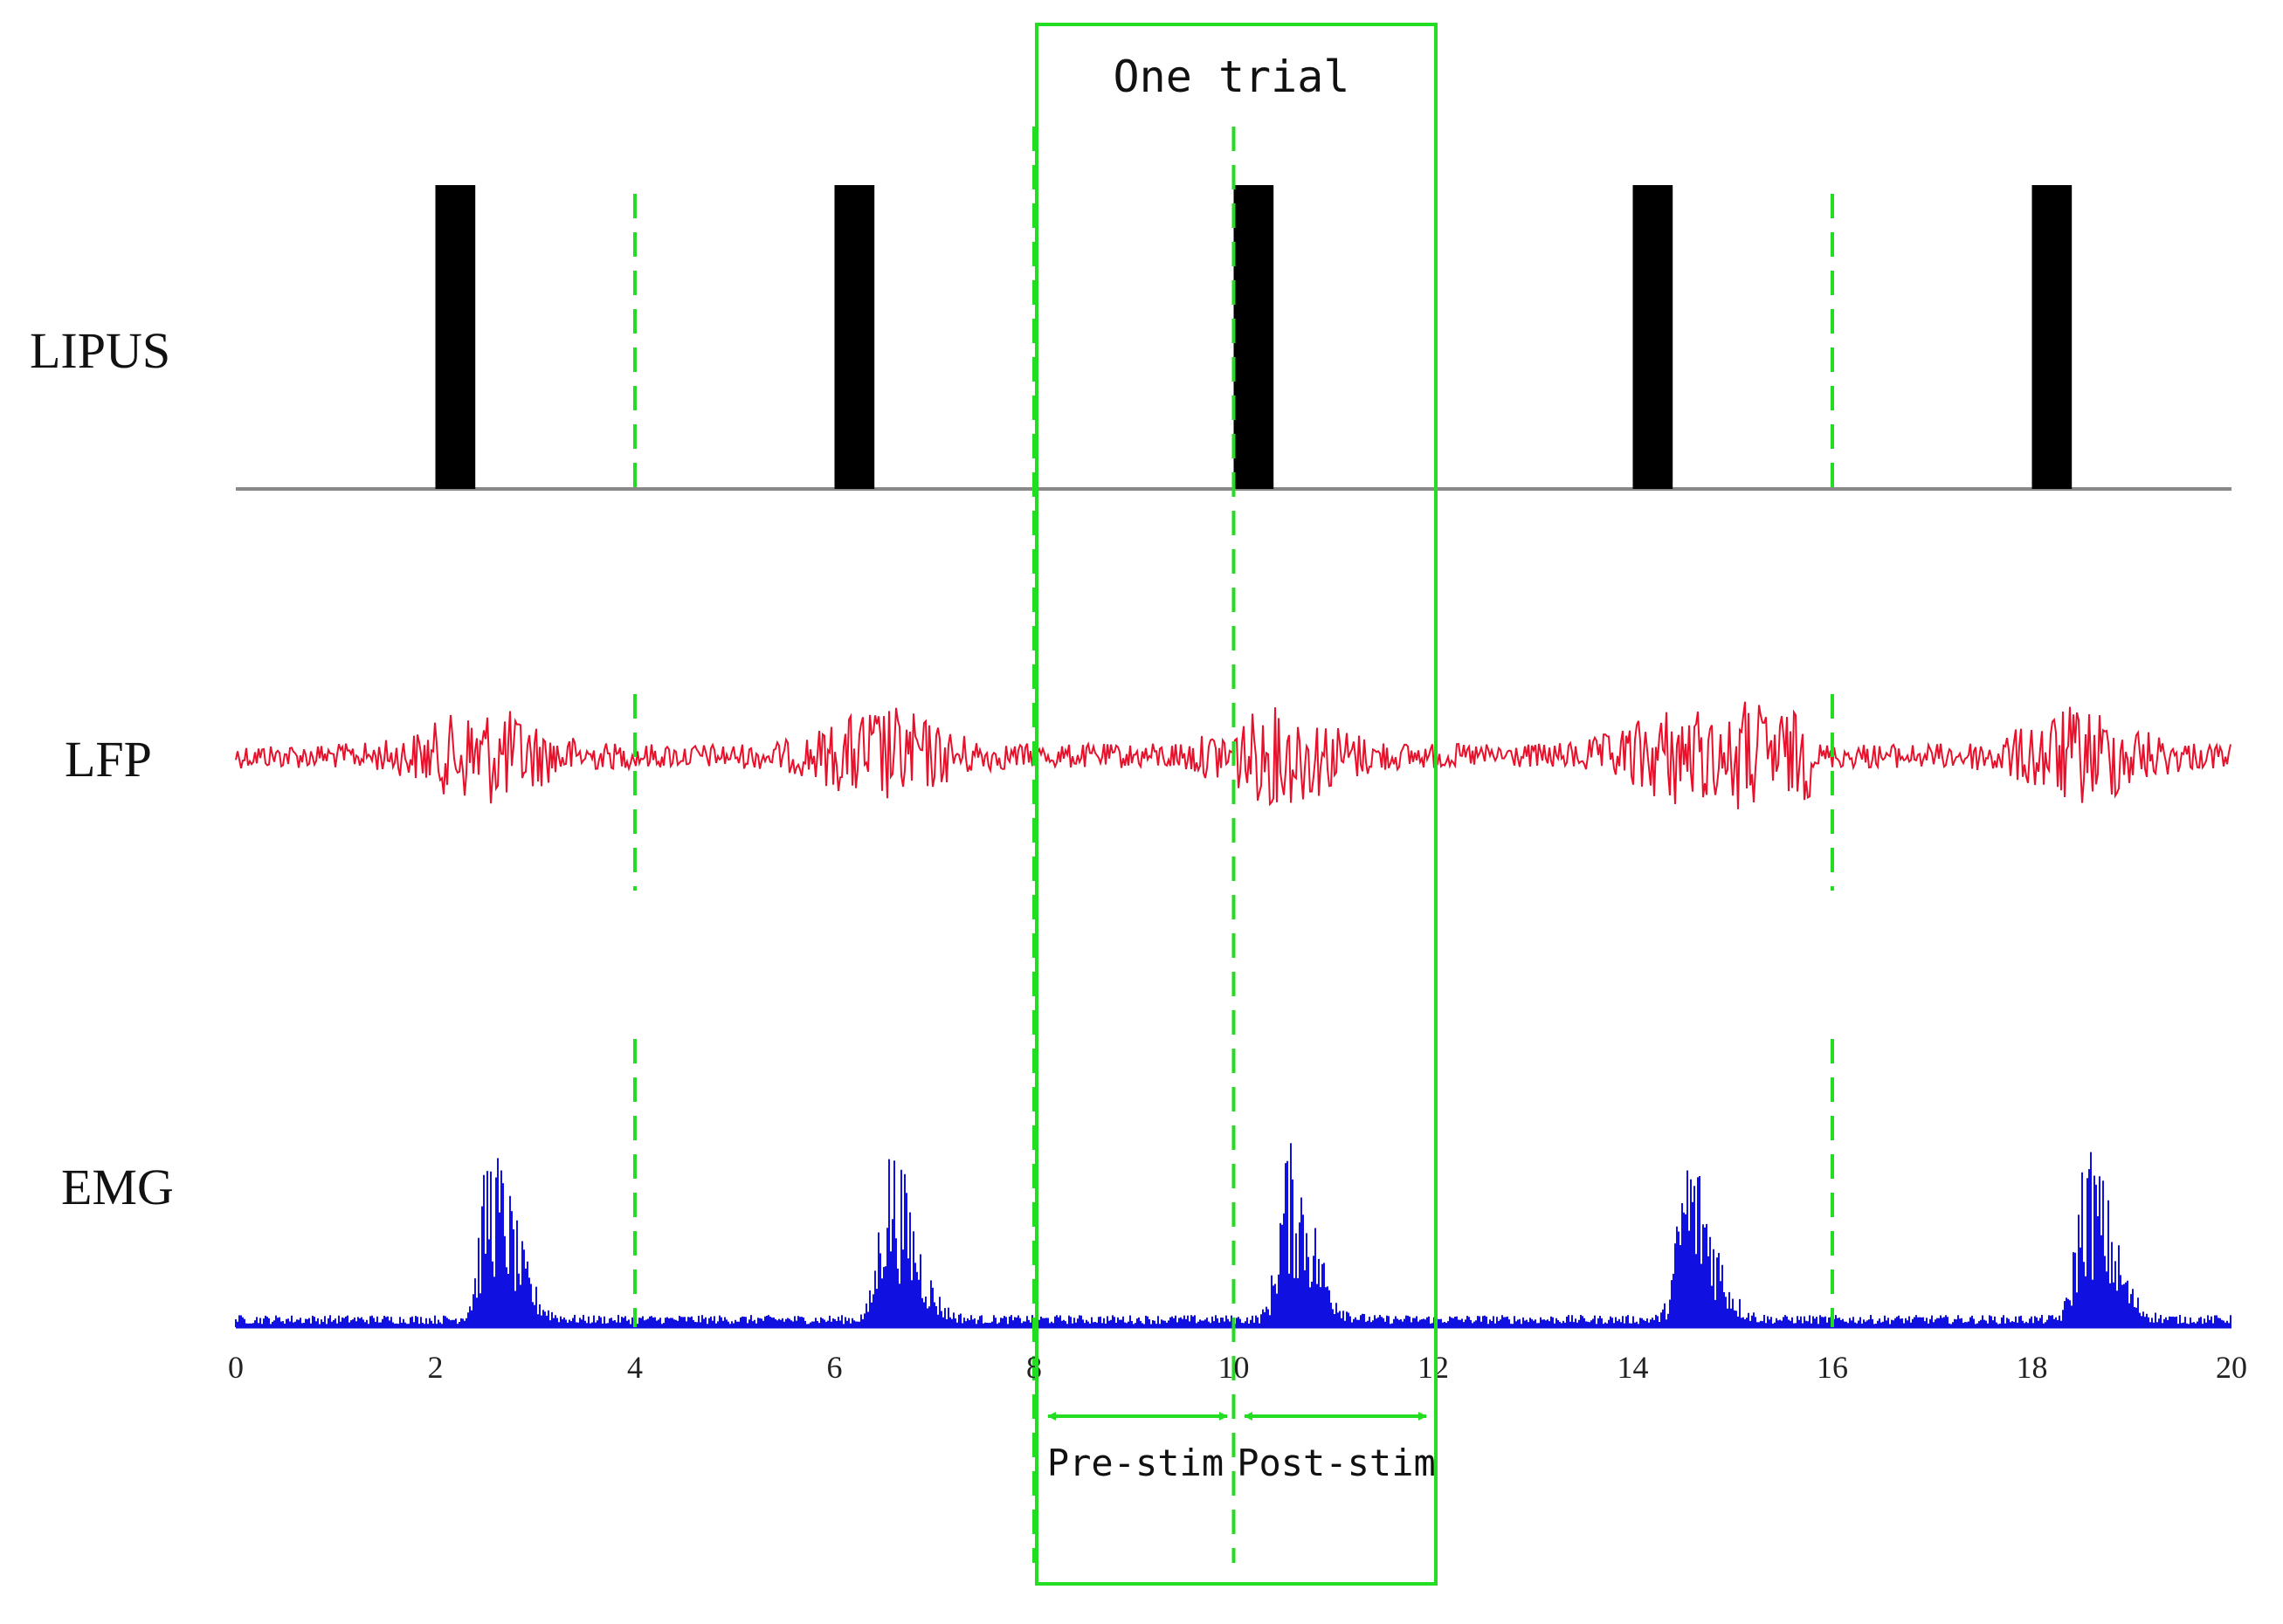 The image size is (2283, 1624). What do you see at coordinates (1233, 1235) in the screenshot?
I see `emg-series-bars` at bounding box center [1233, 1235].